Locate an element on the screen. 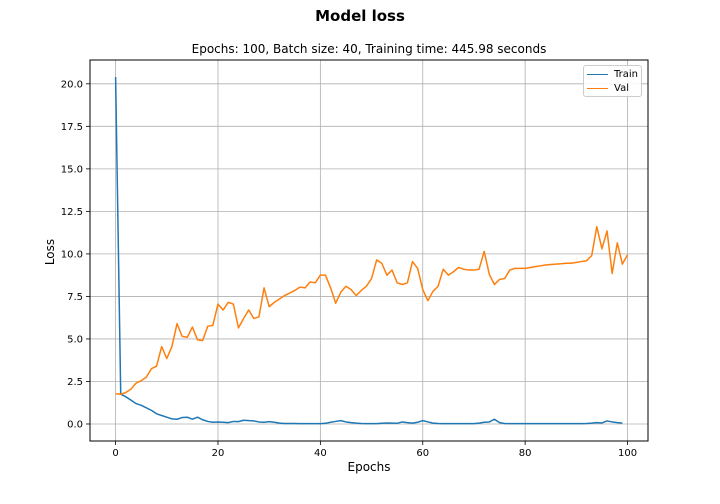  y-tick-label: 0.0 is located at coordinates (75, 424).